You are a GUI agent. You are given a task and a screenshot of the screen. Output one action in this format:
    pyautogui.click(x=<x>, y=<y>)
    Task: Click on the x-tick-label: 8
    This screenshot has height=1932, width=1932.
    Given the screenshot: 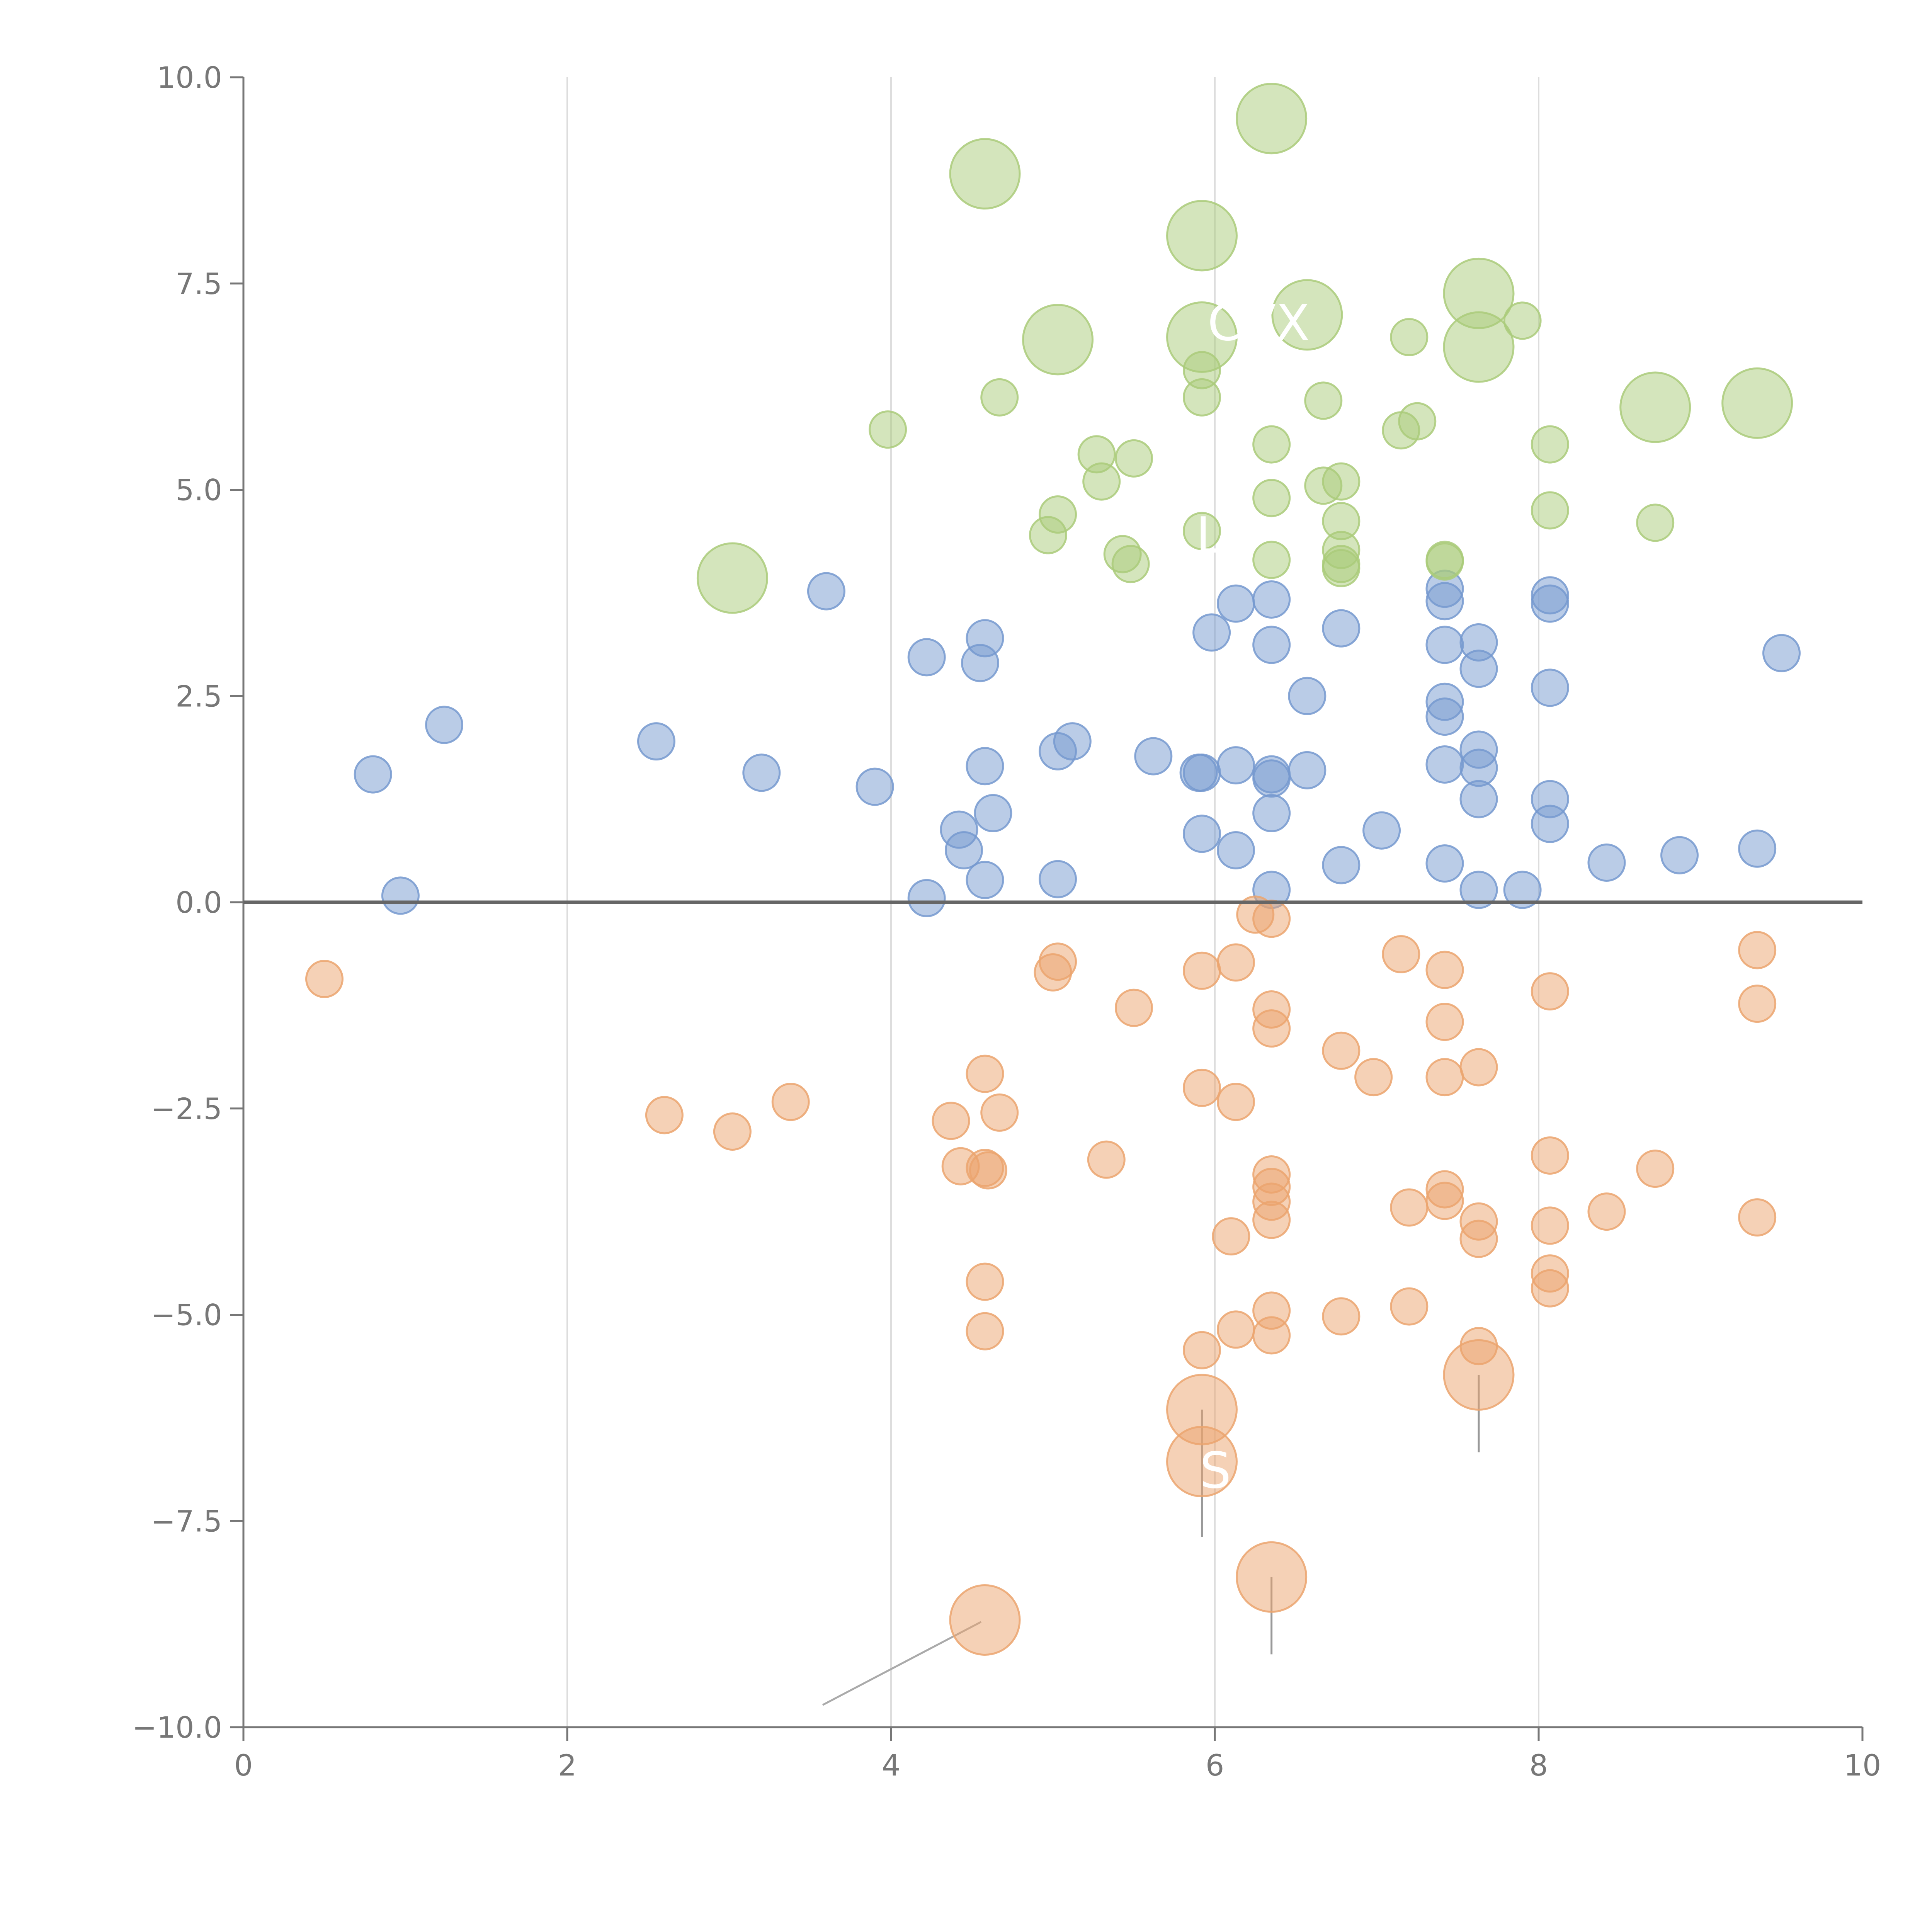 What is the action you would take?
    pyautogui.click(x=1539, y=1765)
    